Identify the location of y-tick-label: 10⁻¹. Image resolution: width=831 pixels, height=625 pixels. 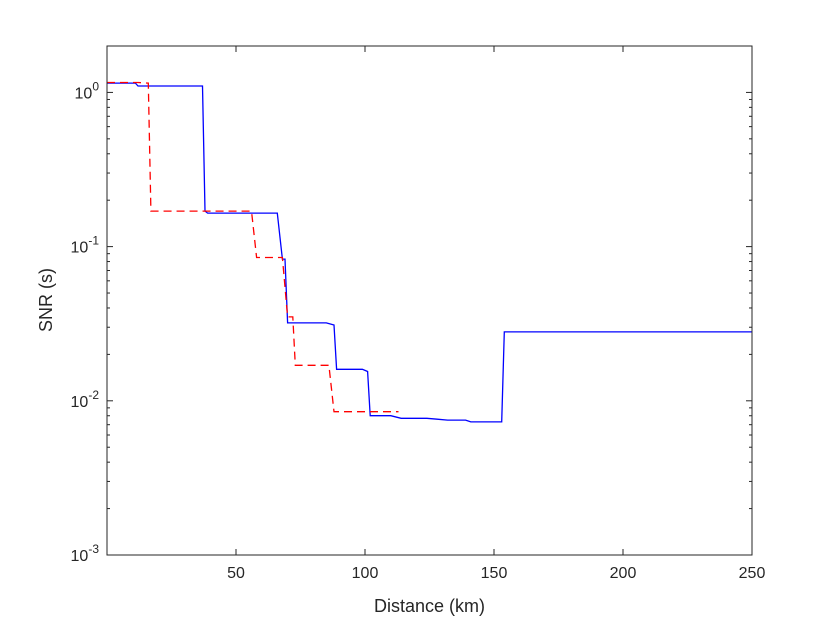
(85, 245).